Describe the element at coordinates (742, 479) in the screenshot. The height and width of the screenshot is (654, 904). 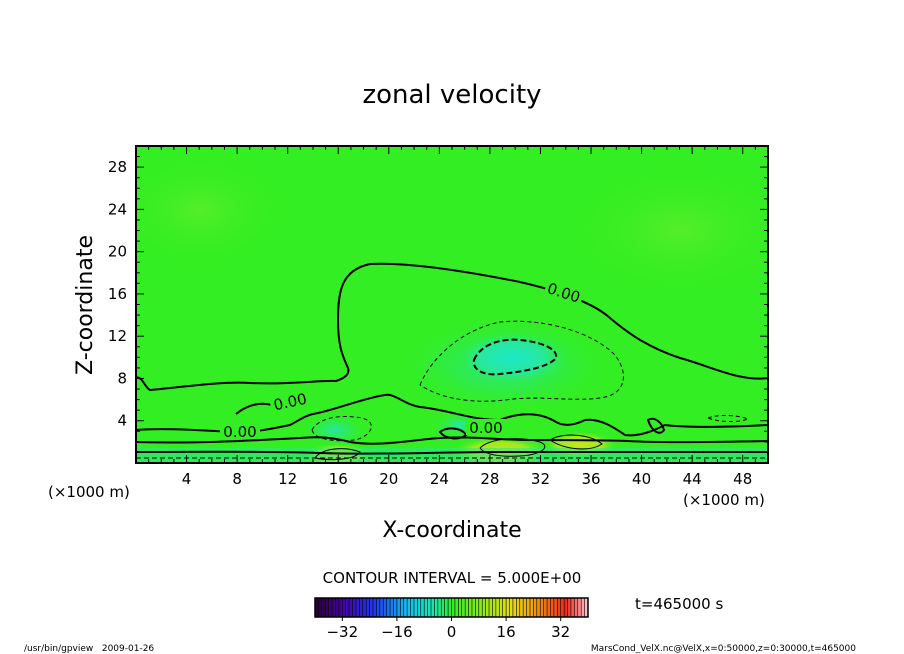
I see `x-tick-label: 48` at that location.